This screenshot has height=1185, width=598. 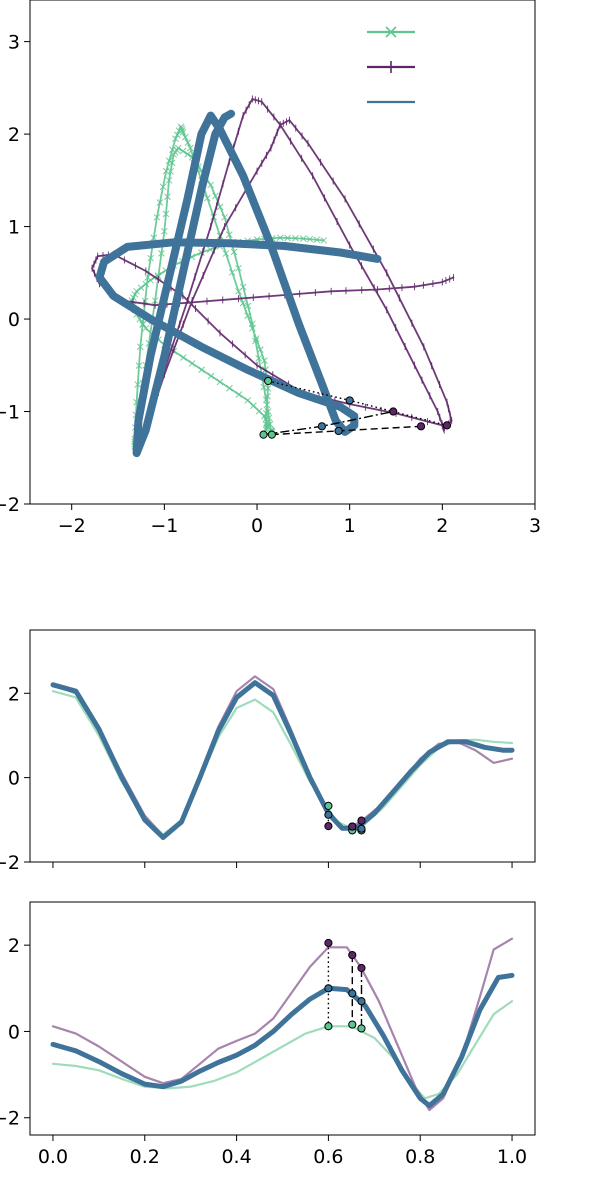 I want to click on x-tick-label: 0.4, so click(x=236, y=1157).